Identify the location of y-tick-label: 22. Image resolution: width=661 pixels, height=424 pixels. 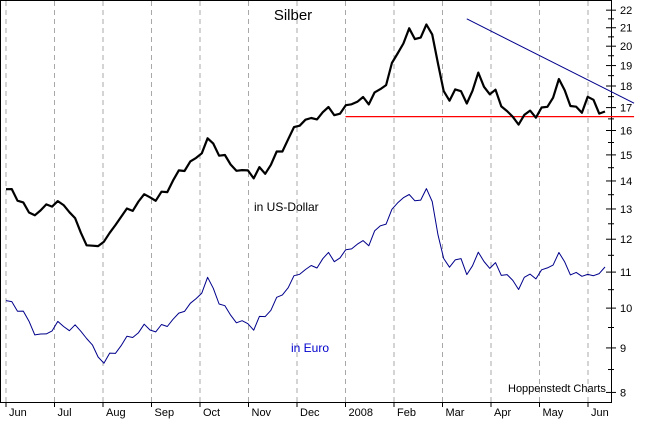
(626, 11).